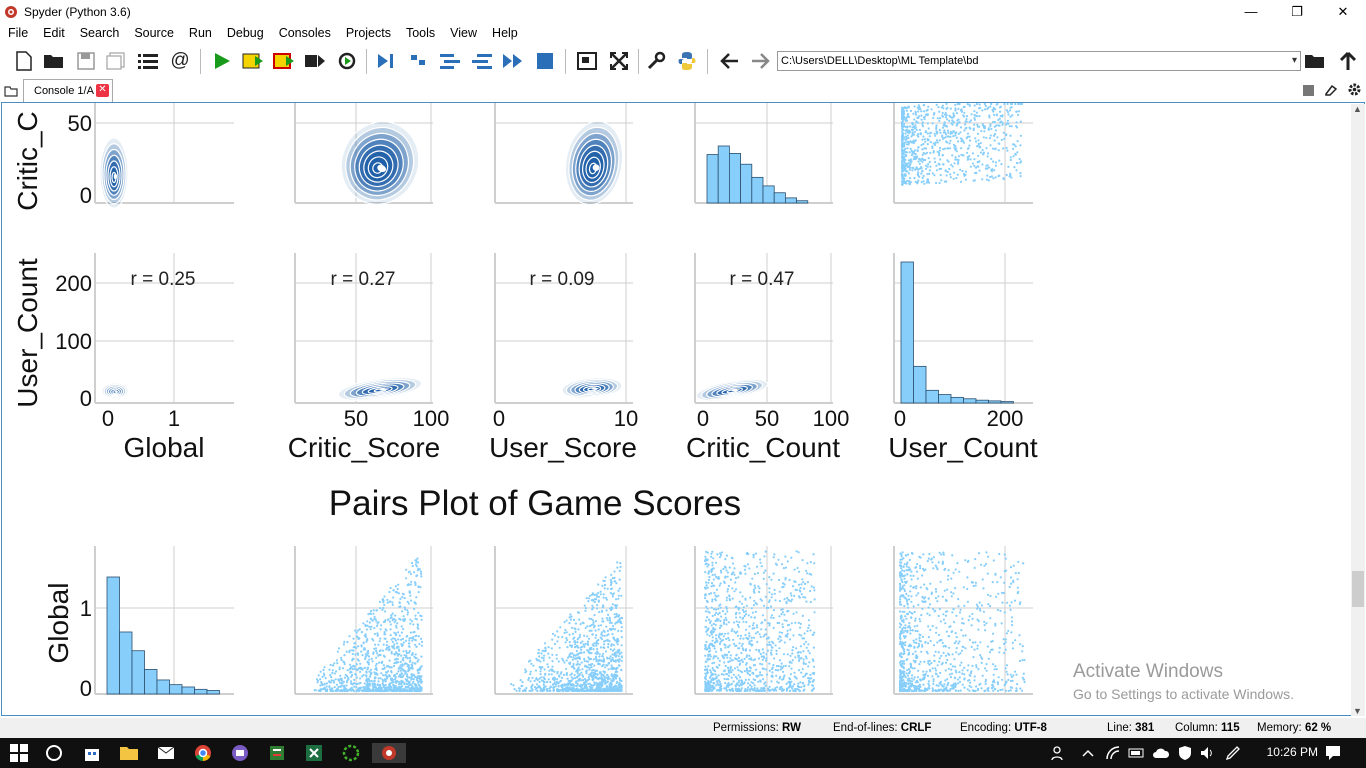 This screenshot has width=1366, height=768. I want to click on menu-file: File, so click(18, 33).